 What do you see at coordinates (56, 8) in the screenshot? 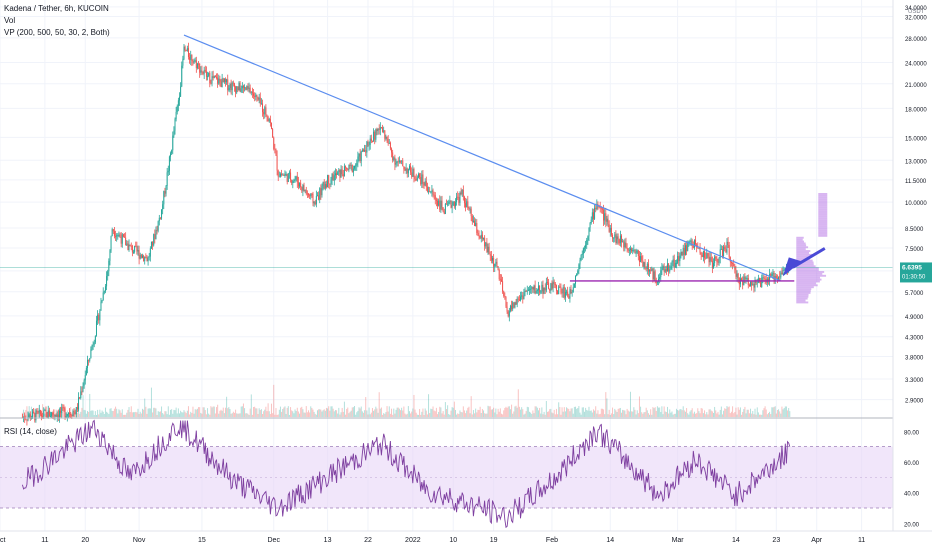
I see `legend-symbol: Kadena / Tether, 6h, KUCOIN` at bounding box center [56, 8].